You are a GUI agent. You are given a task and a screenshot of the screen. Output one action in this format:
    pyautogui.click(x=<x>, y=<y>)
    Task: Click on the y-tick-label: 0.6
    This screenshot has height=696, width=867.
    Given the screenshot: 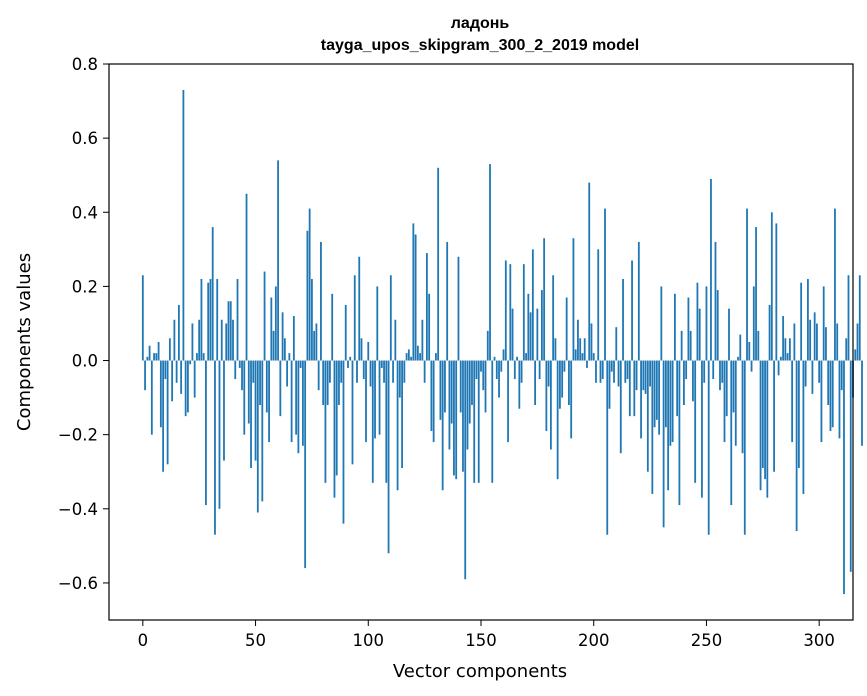 What is the action you would take?
    pyautogui.click(x=85, y=138)
    